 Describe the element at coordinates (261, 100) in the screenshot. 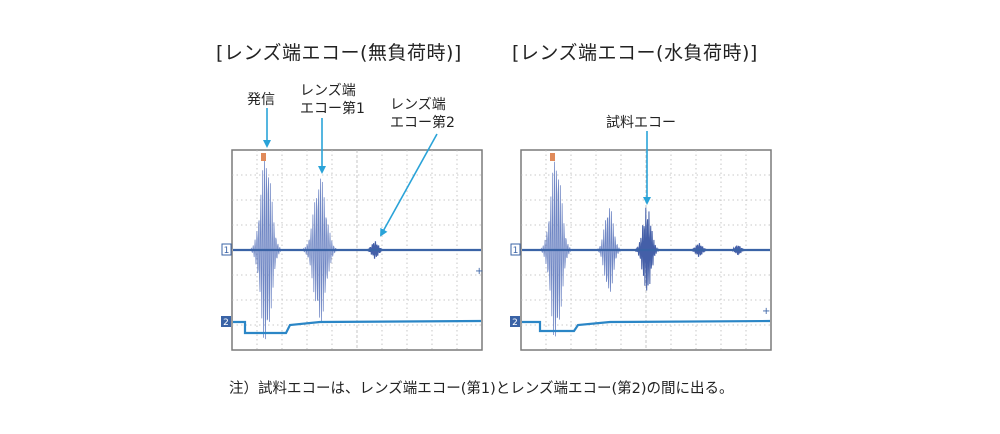

I see `label-transmit: 発信` at that location.